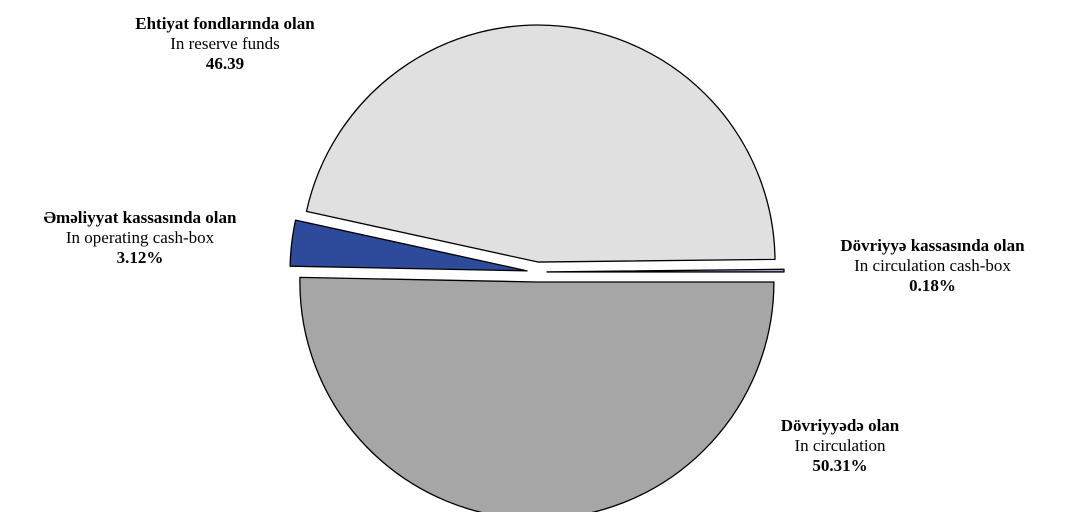 The image size is (1065, 512). What do you see at coordinates (665, 270) in the screenshot?
I see `slice-circulation-cash-box` at bounding box center [665, 270].